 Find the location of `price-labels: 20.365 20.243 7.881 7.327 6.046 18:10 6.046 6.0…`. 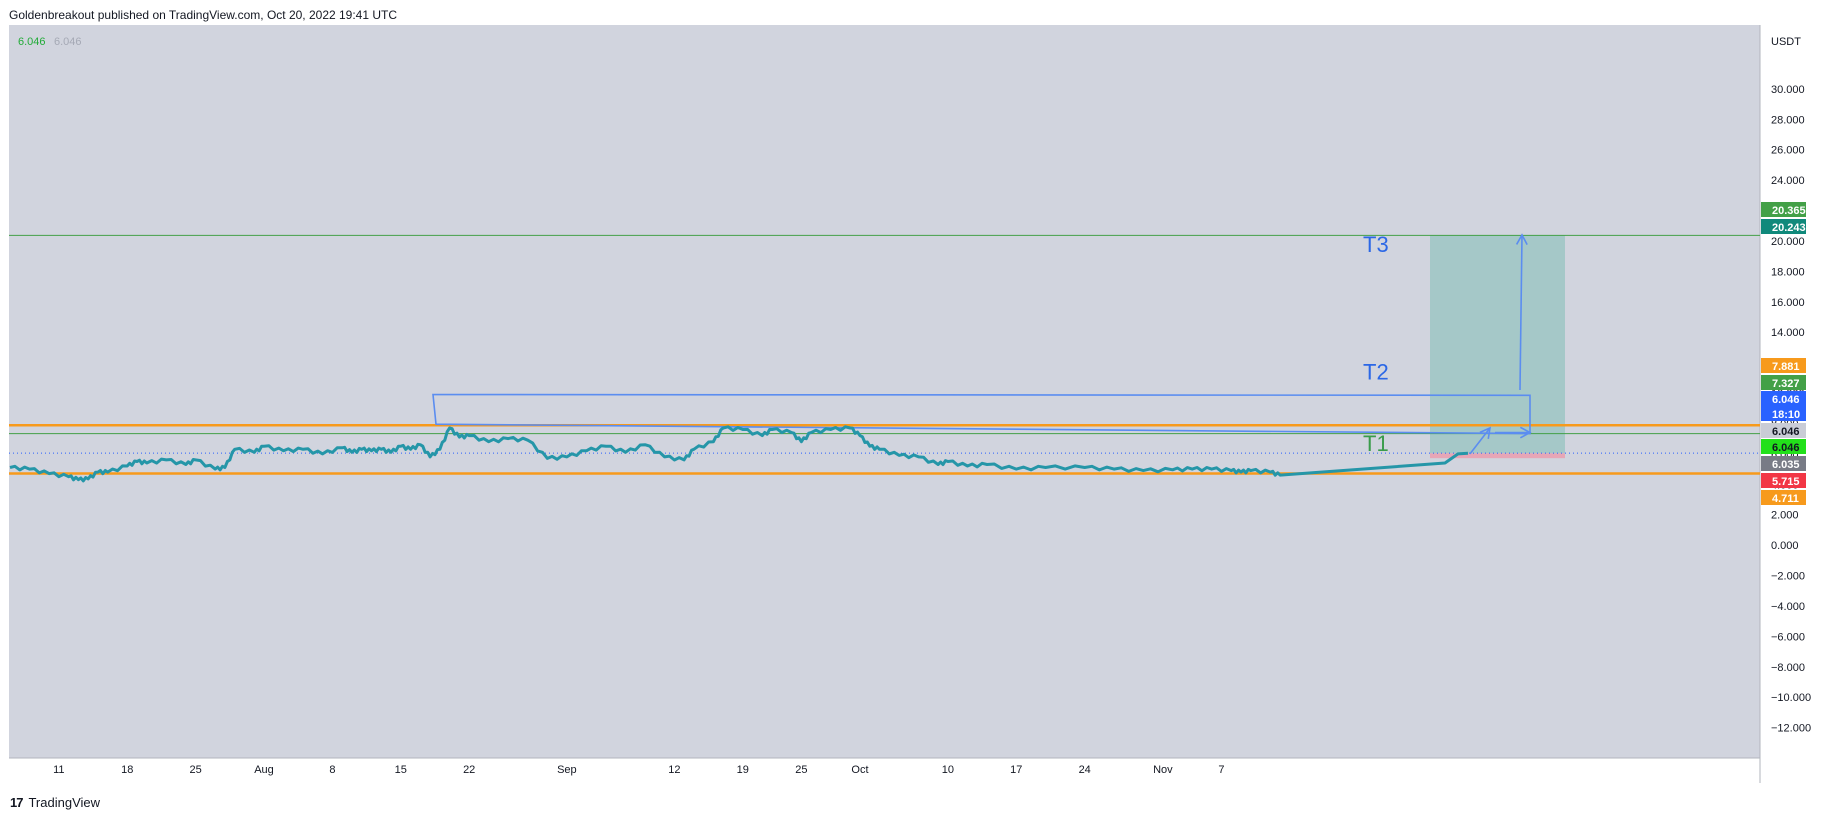

price-labels: 20.365 20.243 7.881 7.327 6.046 18:10 6.046 6.0… is located at coordinates (1783, 353).